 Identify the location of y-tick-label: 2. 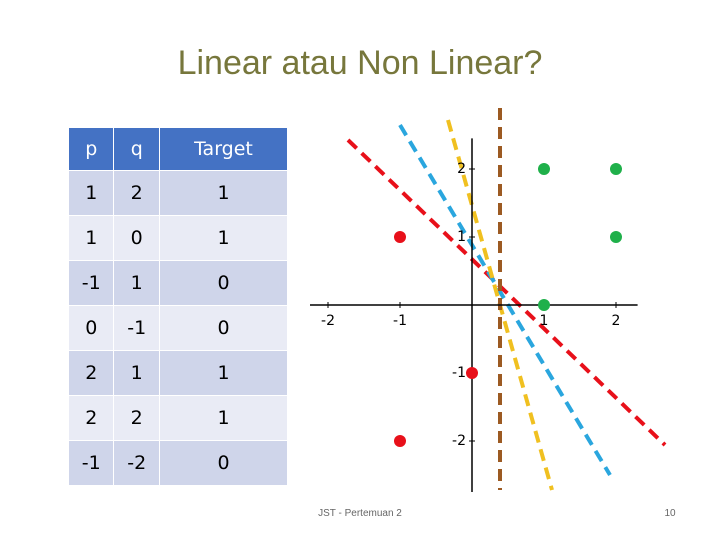
(461, 169).